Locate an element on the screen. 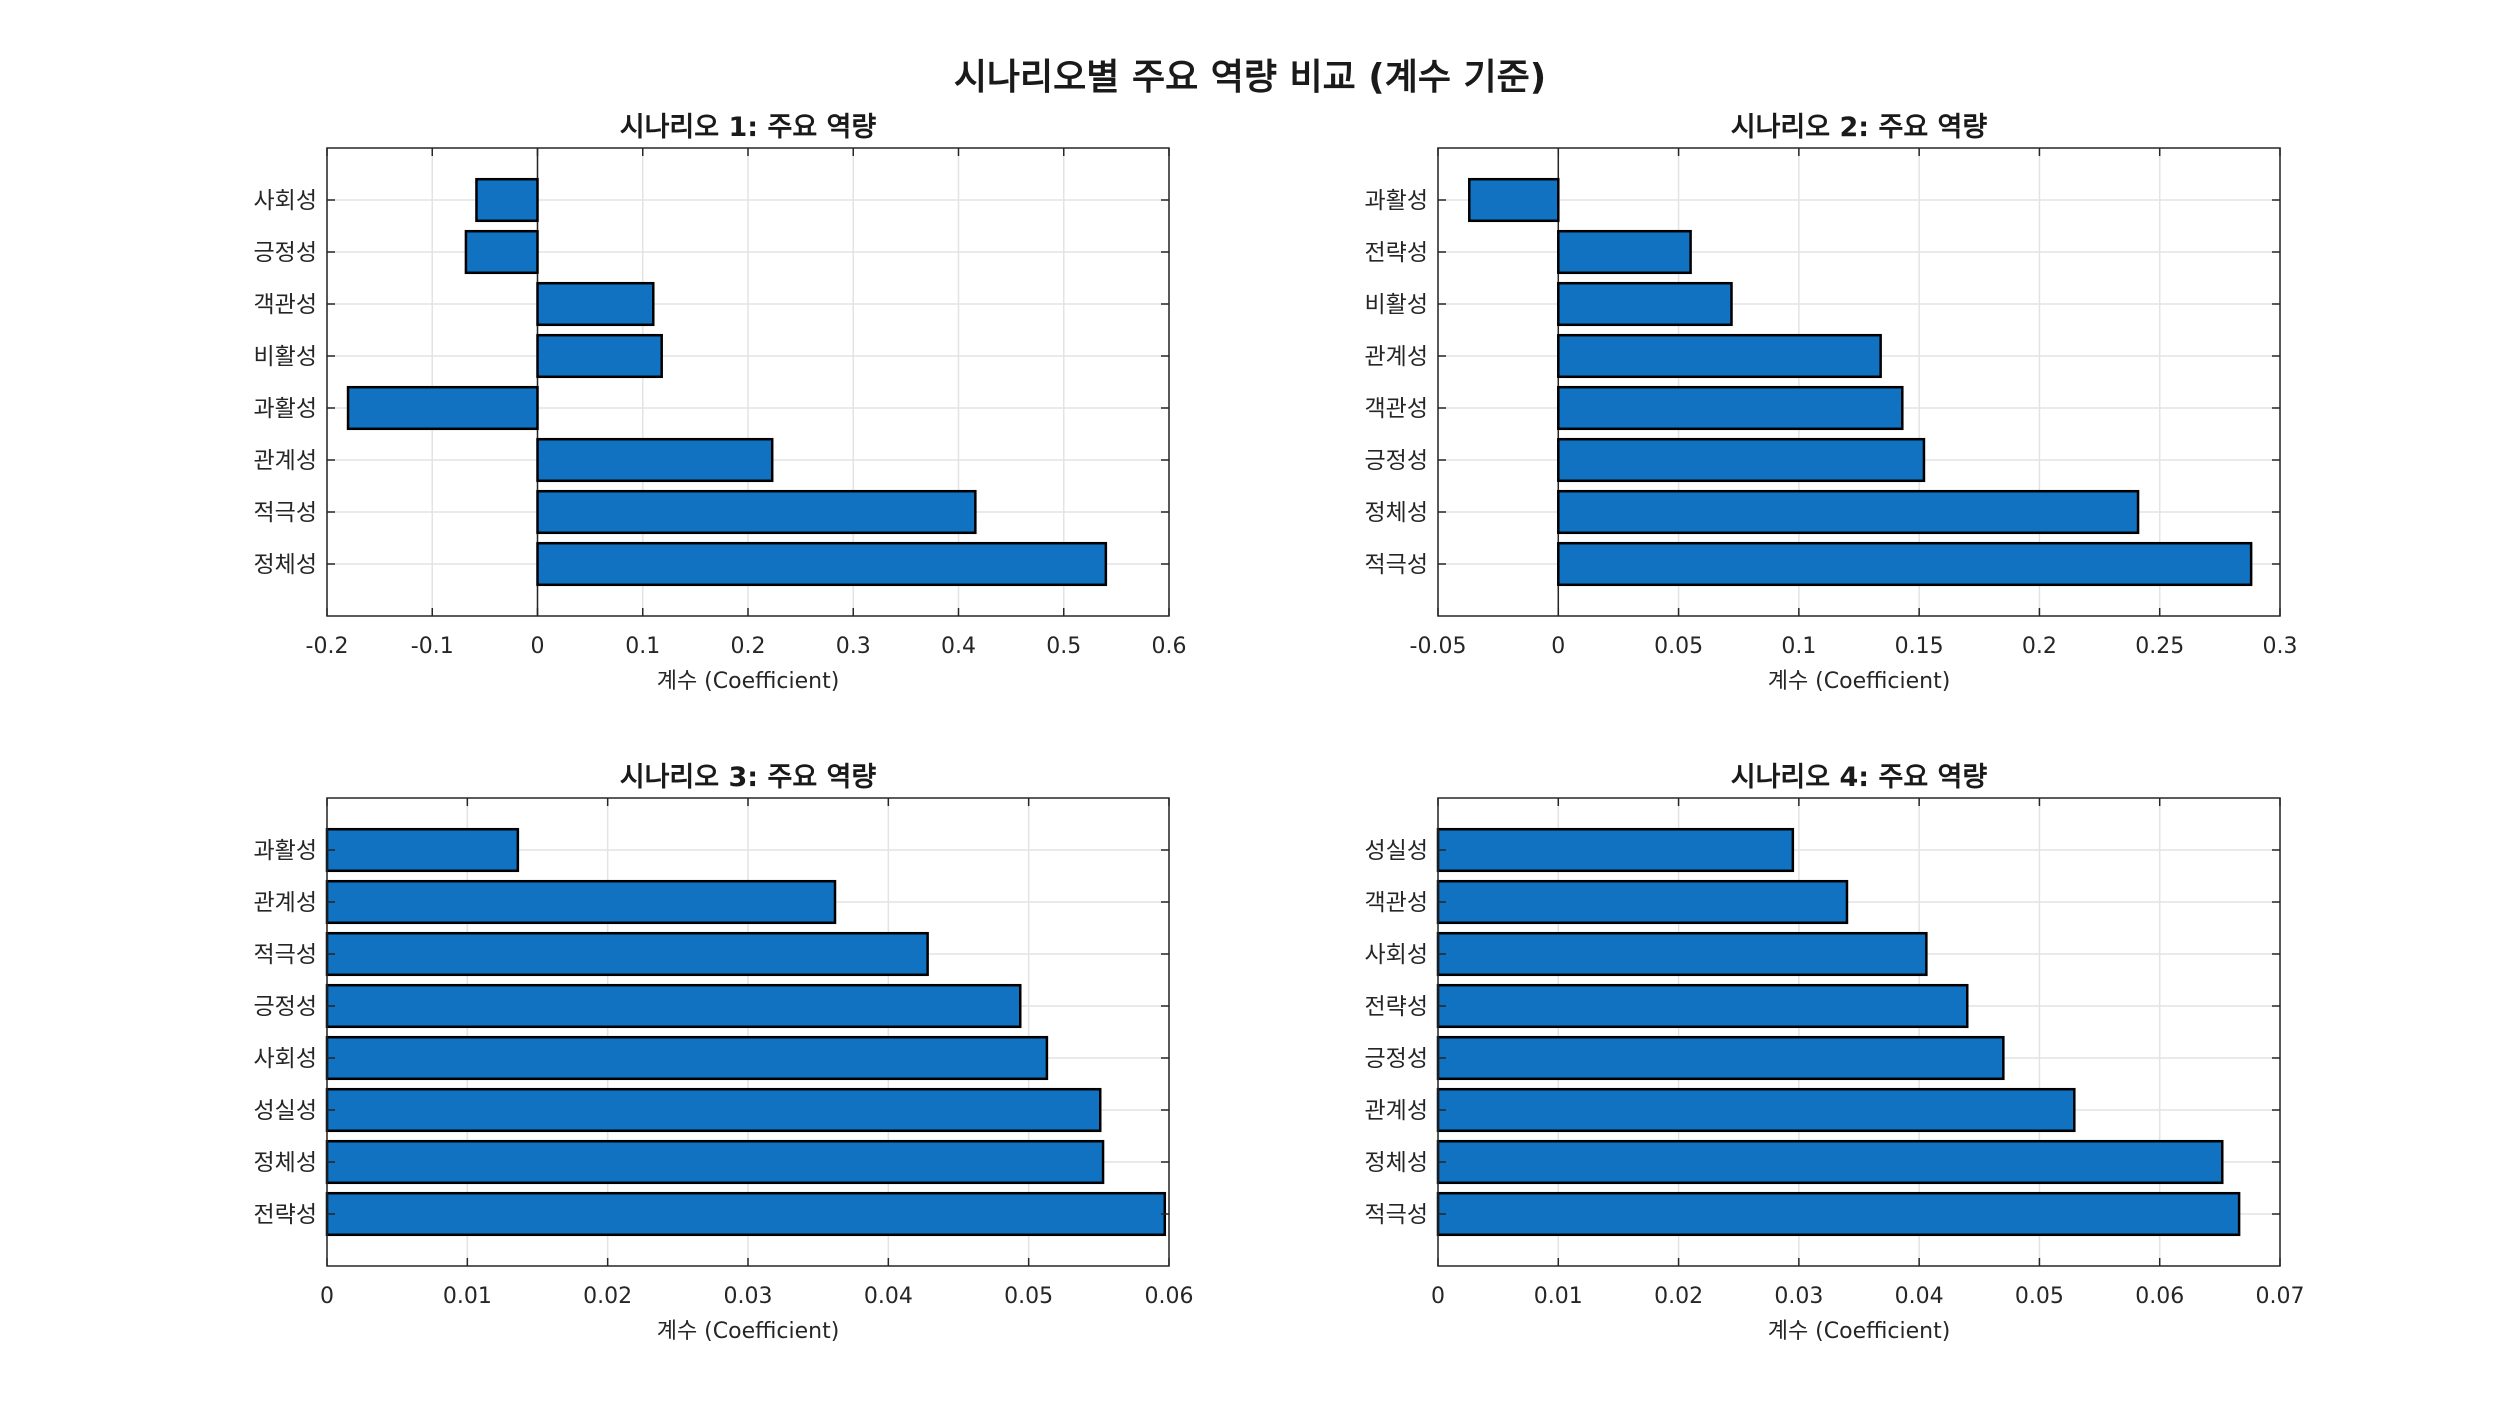  x-tick-label: 0.25 is located at coordinates (2159, 646).